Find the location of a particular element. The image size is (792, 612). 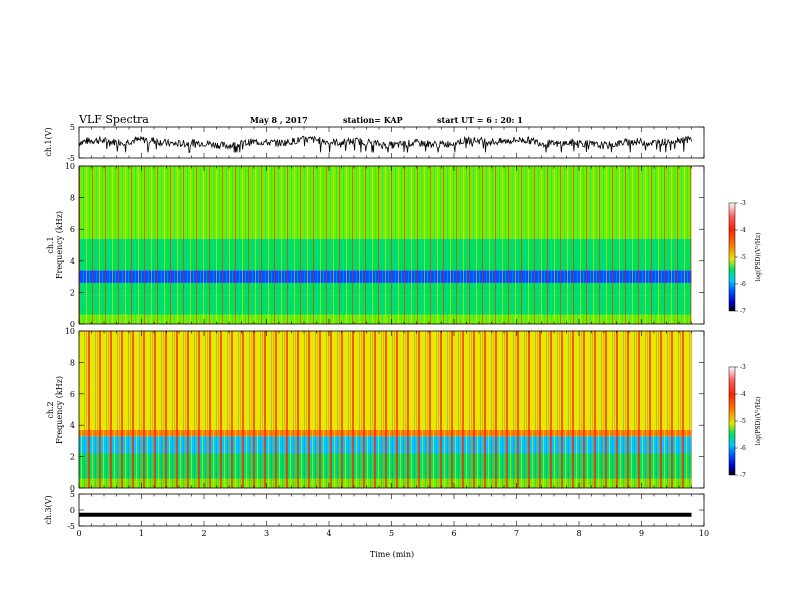

ch2-spectrogram-ytick-label: 0 is located at coordinates (72, 488).